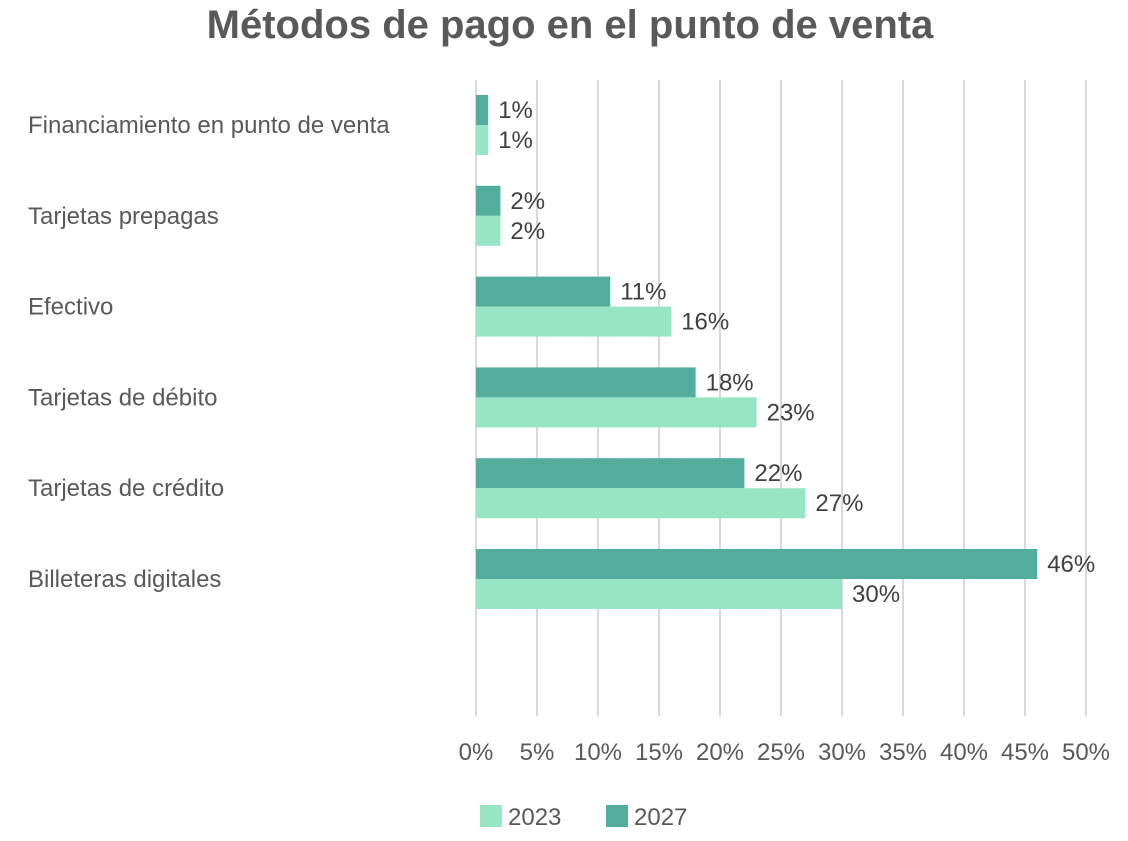 This screenshot has width=1128, height=841. What do you see at coordinates (527, 231) in the screenshot?
I see `data-label-2023-tarjetas-prepagas: 2%` at bounding box center [527, 231].